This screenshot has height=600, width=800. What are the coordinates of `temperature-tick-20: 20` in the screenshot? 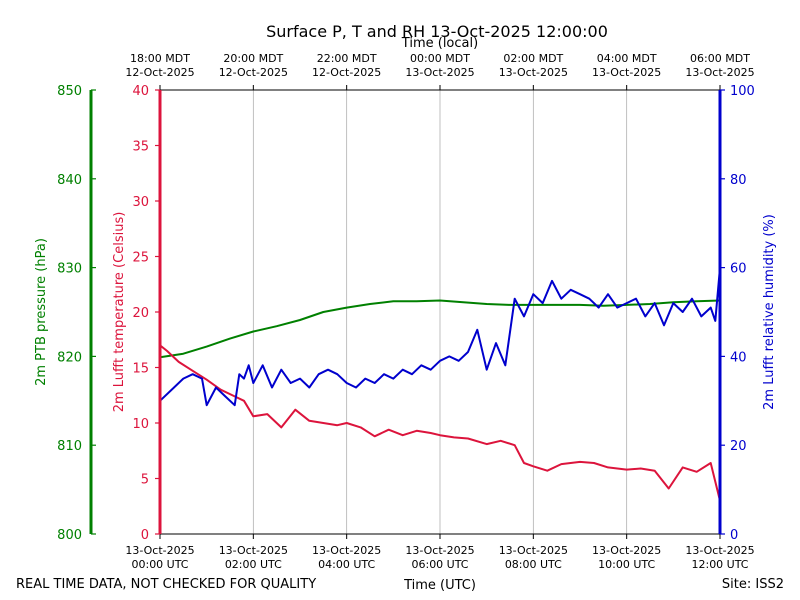 It's located at (140, 313).